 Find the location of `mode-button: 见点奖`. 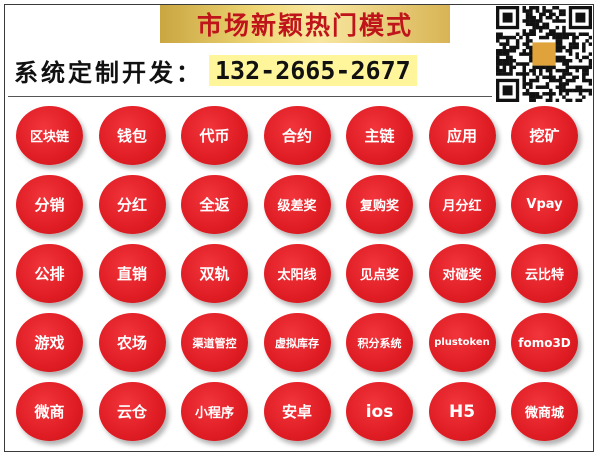

mode-button: 见点奖 is located at coordinates (379, 273).